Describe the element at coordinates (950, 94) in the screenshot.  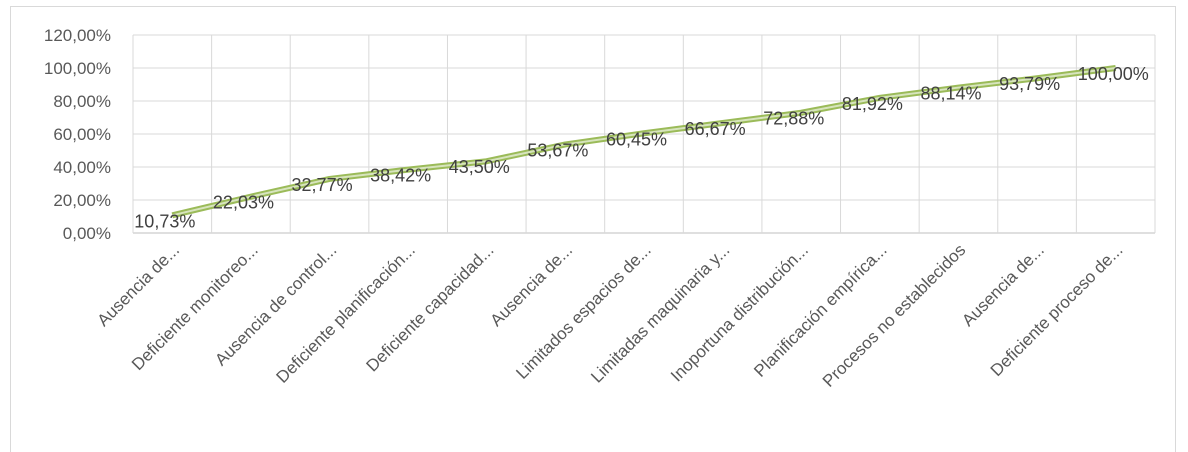
I see `data-label: 88,14%` at that location.